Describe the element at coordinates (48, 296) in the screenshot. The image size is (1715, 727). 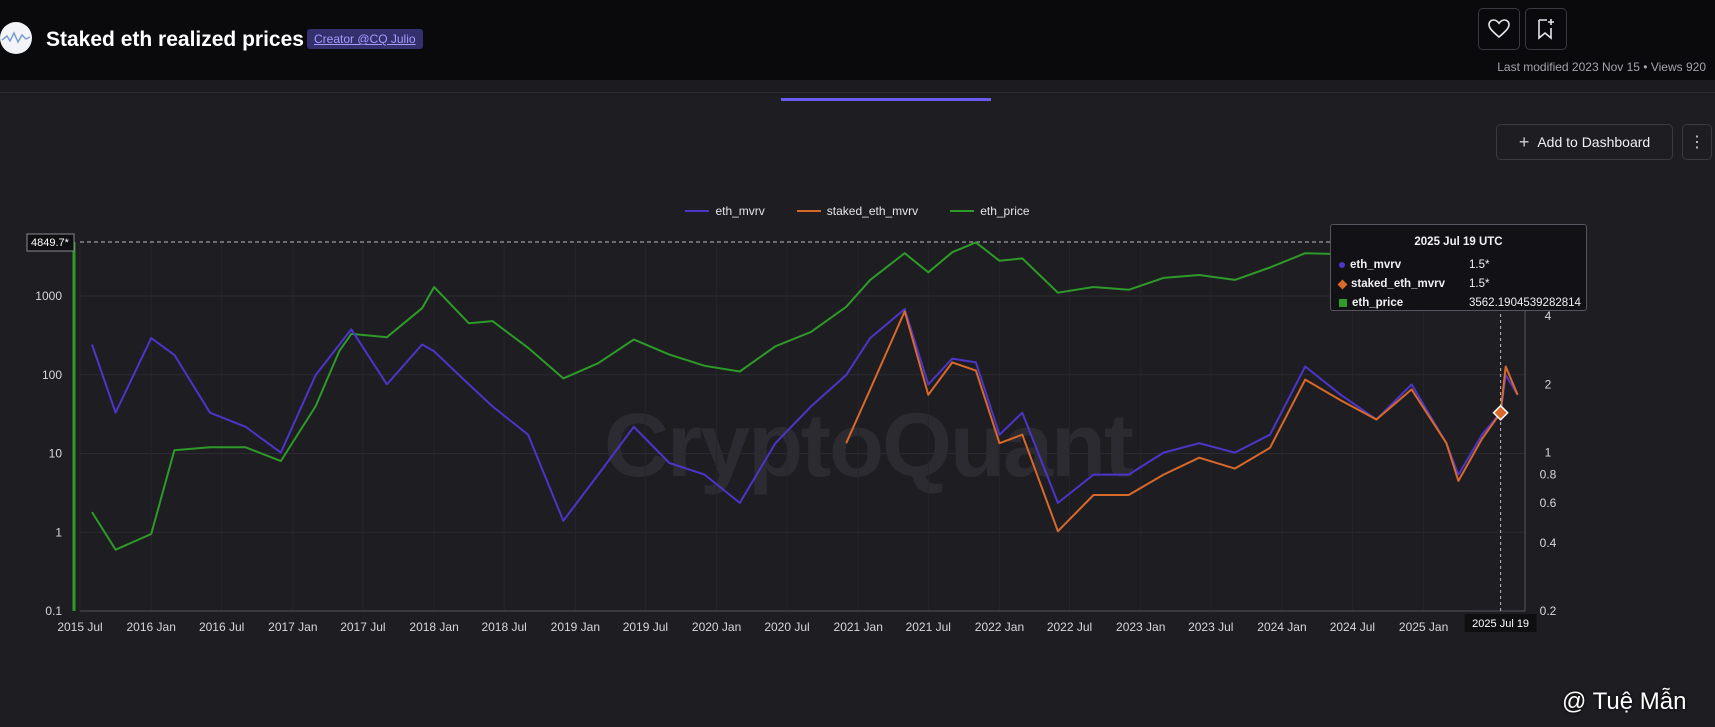
I see `y-left-tick-label: 1000` at that location.